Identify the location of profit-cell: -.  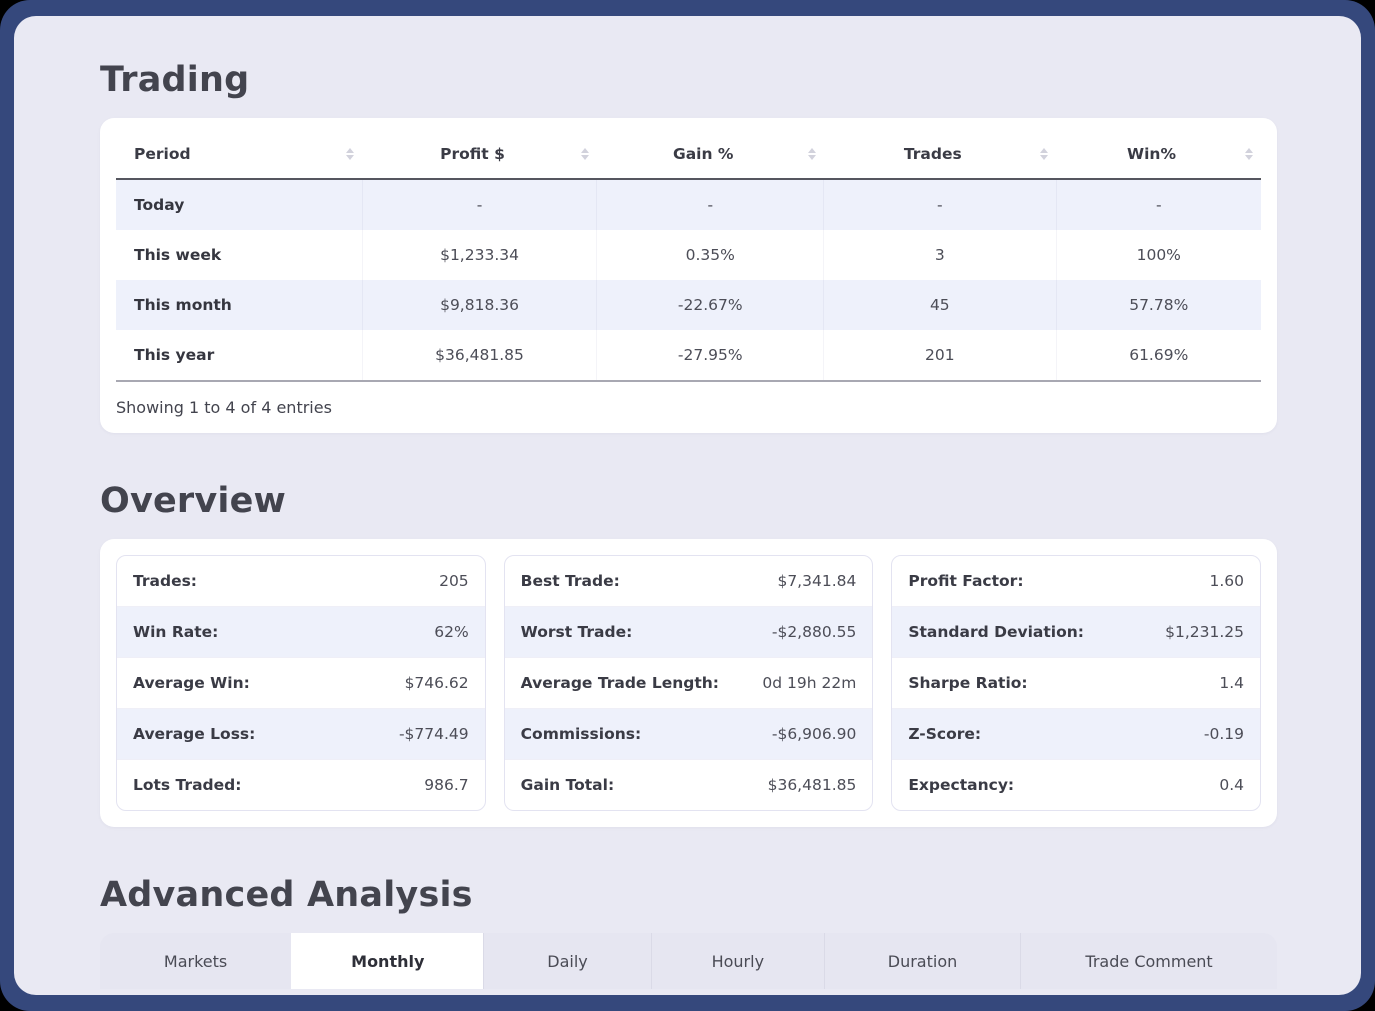
(479, 204).